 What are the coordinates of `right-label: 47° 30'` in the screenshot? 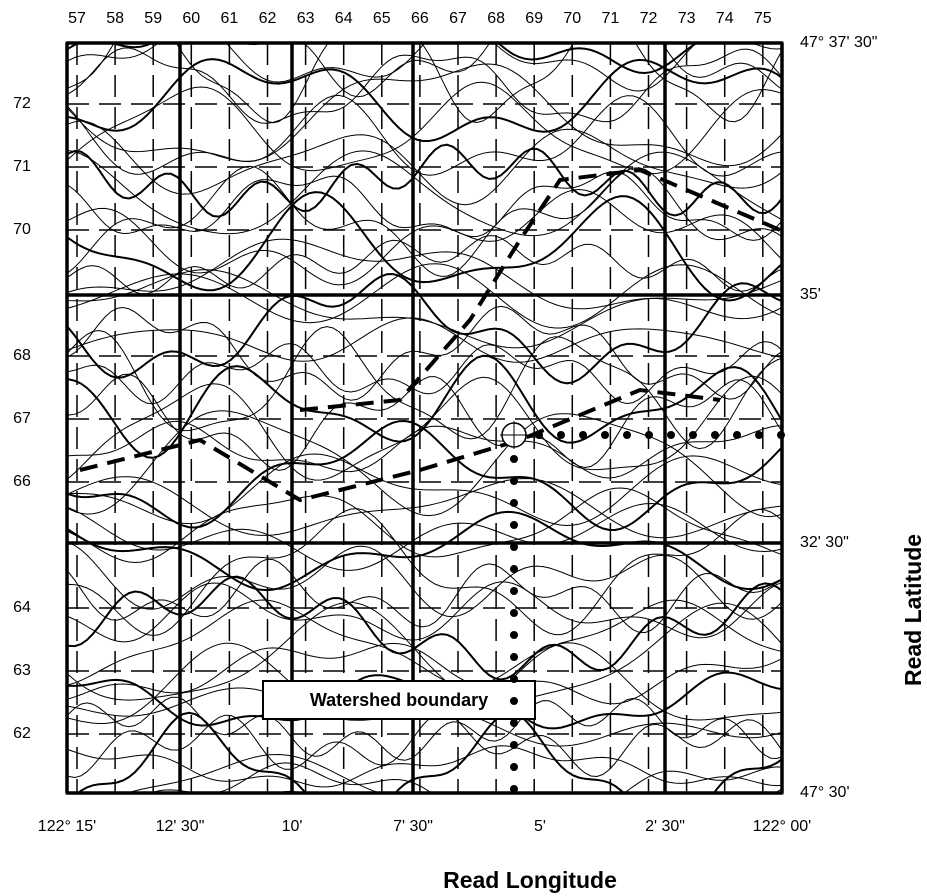 It's located at (825, 792).